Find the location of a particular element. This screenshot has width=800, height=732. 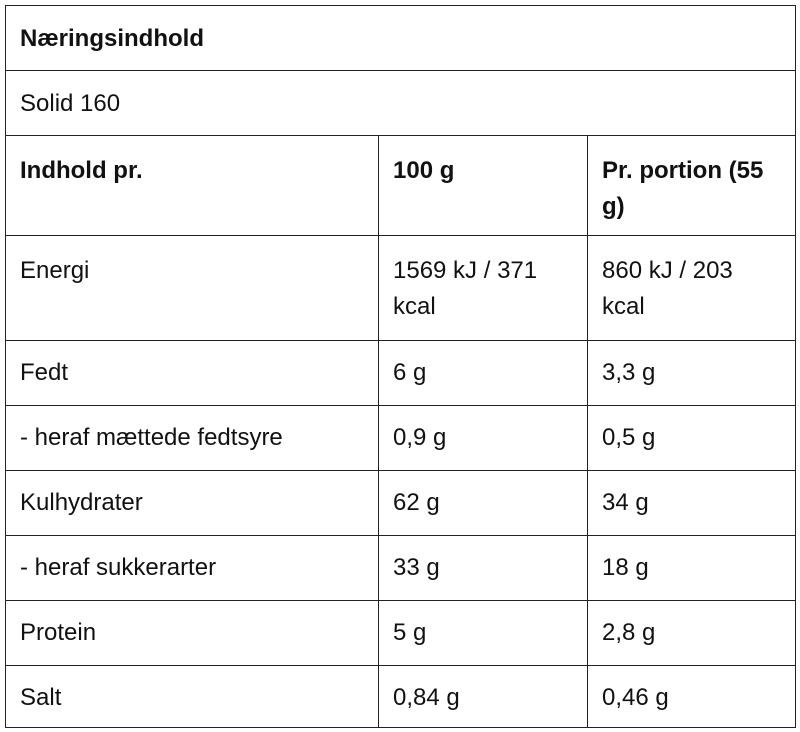

table-cell: - heraf sukkerarter is located at coordinates (192, 568).